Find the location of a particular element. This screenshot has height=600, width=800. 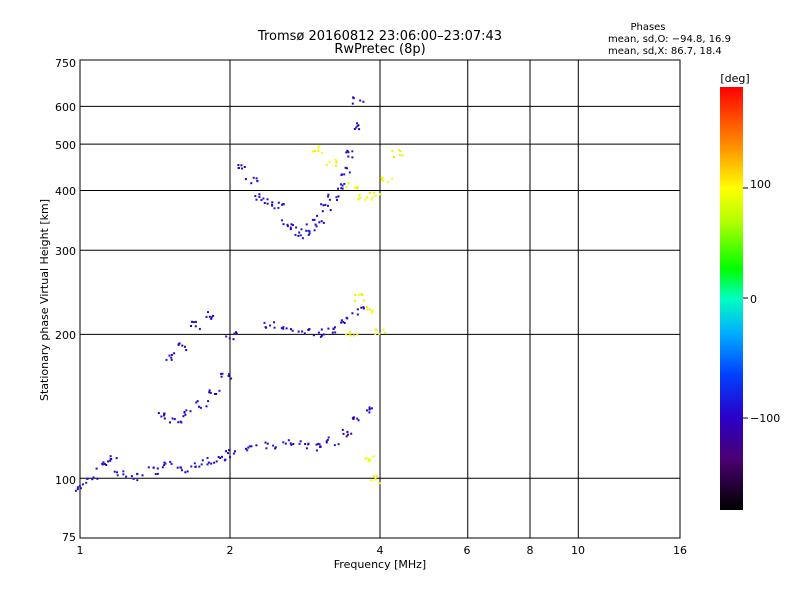

x-tick-8: 8 is located at coordinates (530, 550).